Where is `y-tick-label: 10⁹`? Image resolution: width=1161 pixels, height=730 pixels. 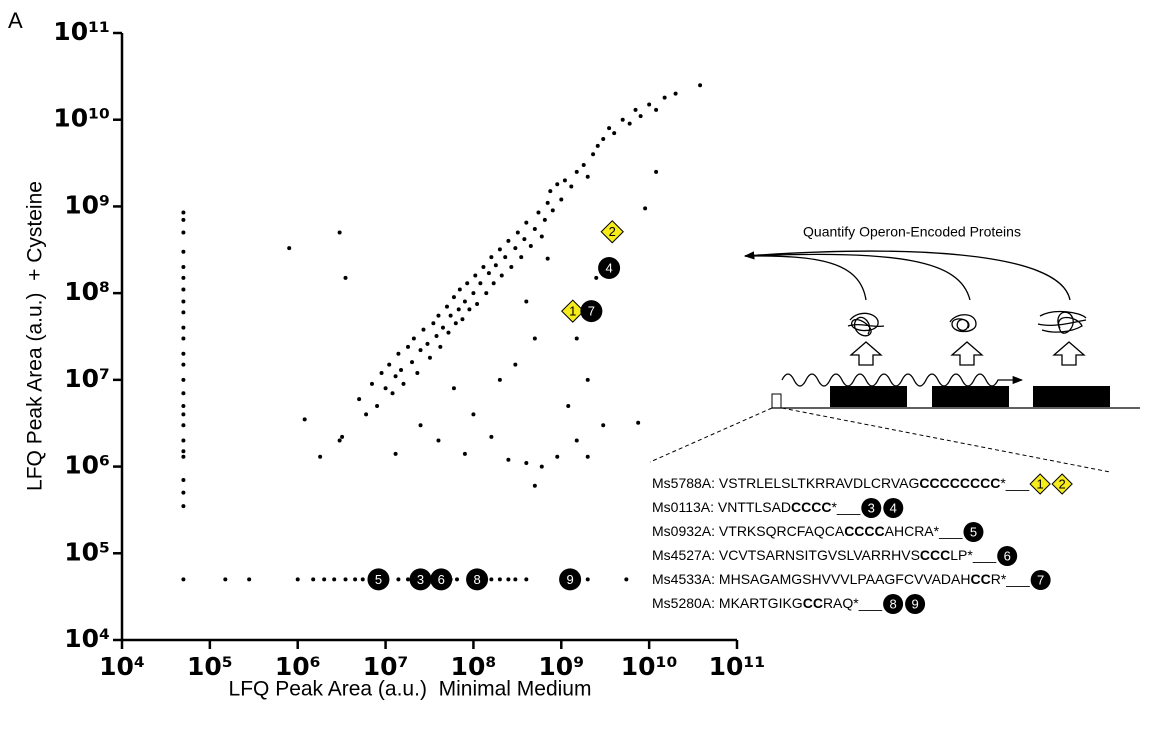 y-tick-label: 10⁹ is located at coordinates (87, 204).